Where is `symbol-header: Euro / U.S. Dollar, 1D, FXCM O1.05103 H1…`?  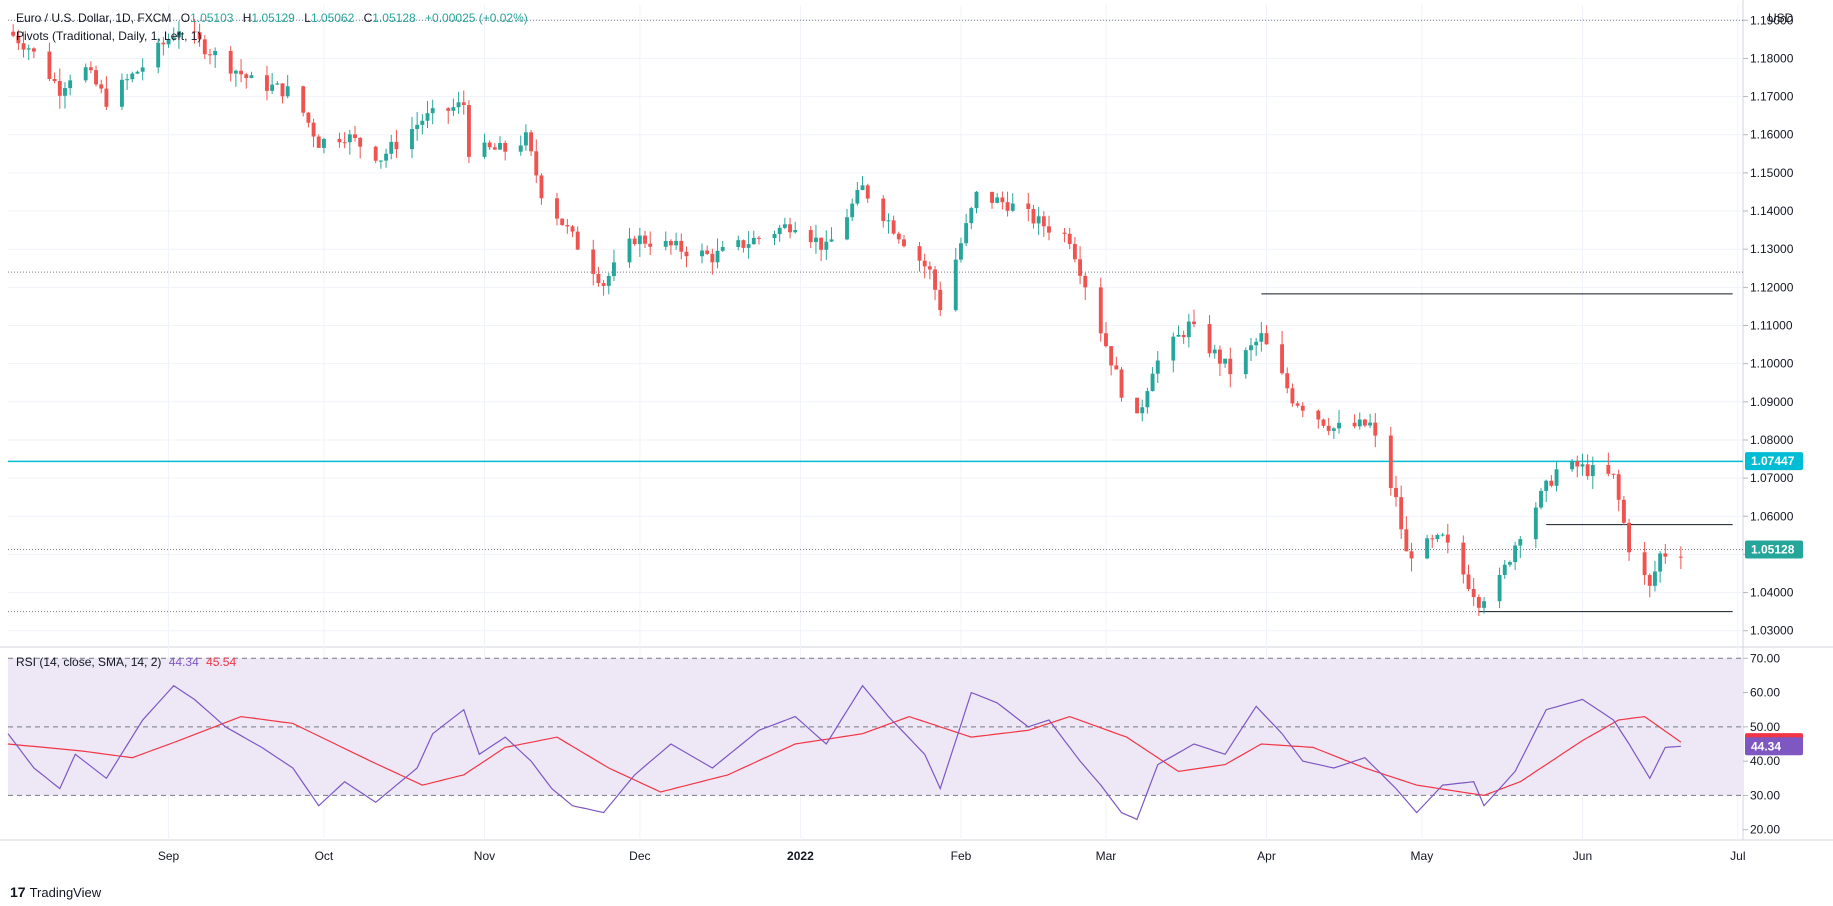
symbol-header: Euro / U.S. Dollar, 1D, FXCM O1.05103 H1… is located at coordinates (272, 18).